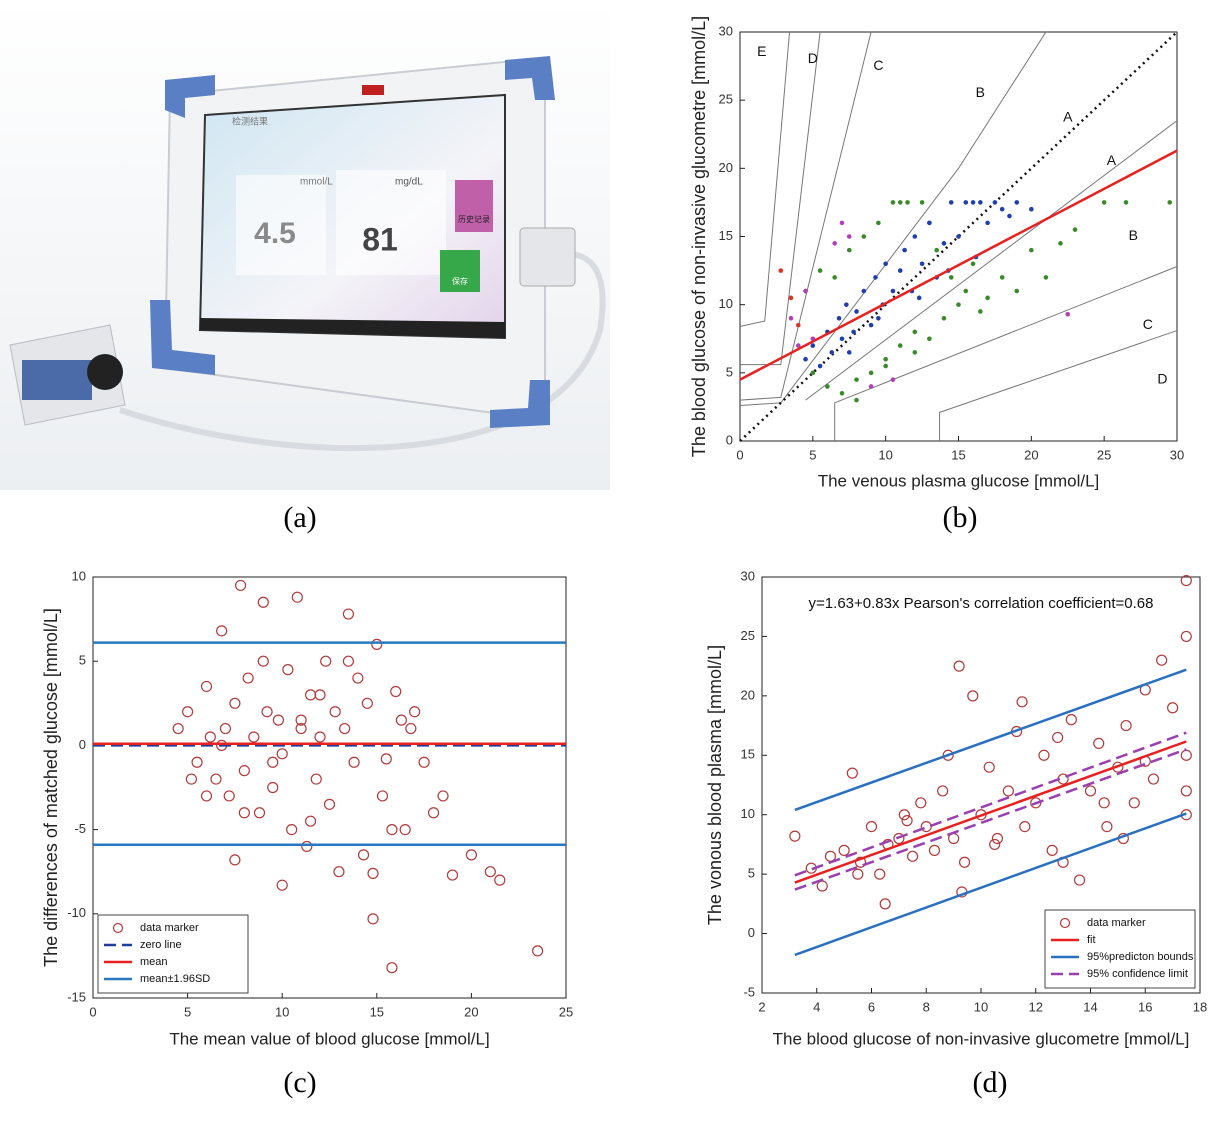  I want to click on legend-label: mean, so click(154, 962).